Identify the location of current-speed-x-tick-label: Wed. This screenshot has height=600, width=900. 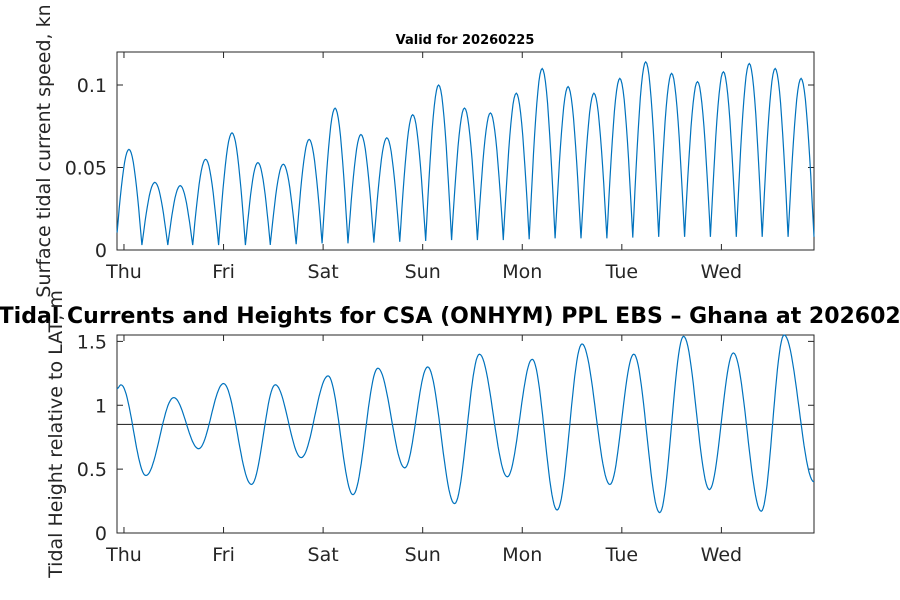
(721, 272).